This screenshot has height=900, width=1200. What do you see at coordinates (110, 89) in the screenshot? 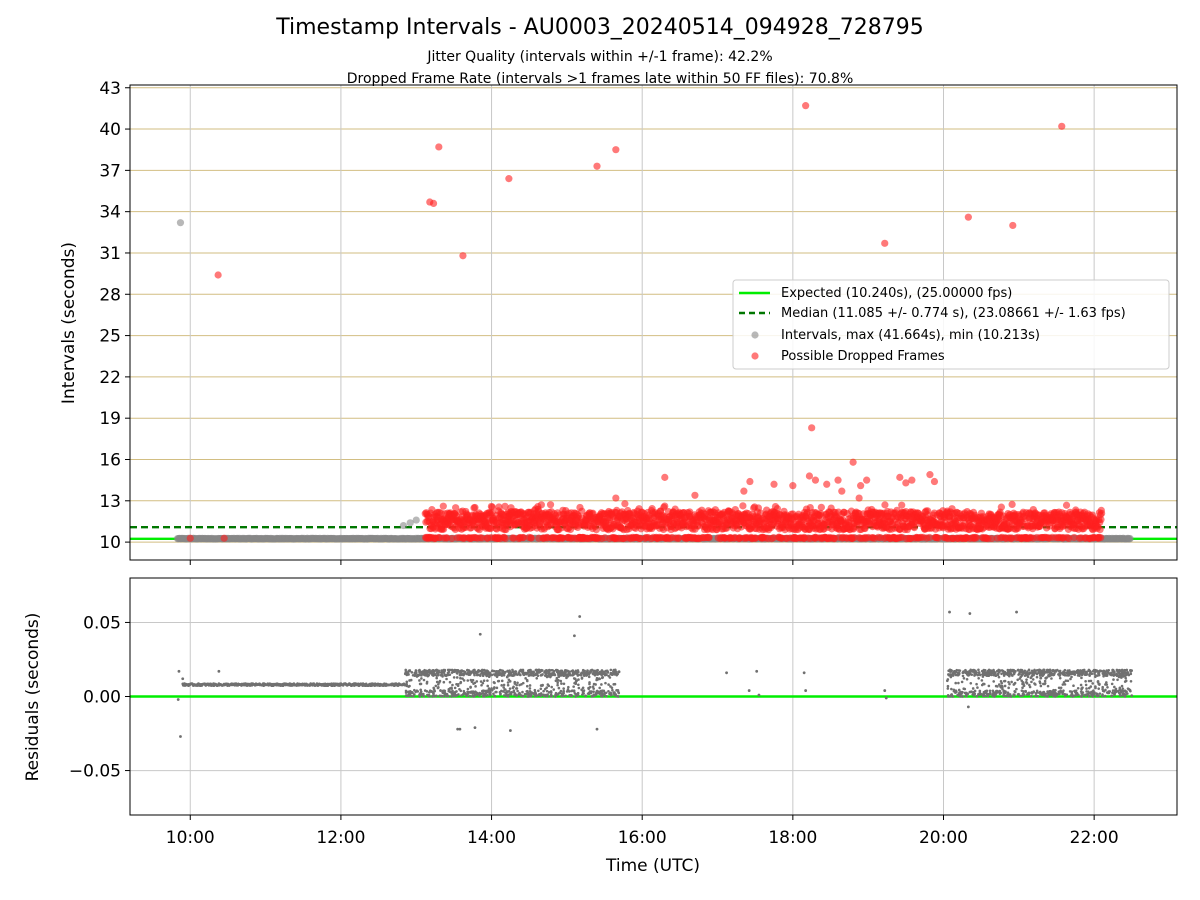
I see `top-ytick-label: 43` at bounding box center [110, 89].